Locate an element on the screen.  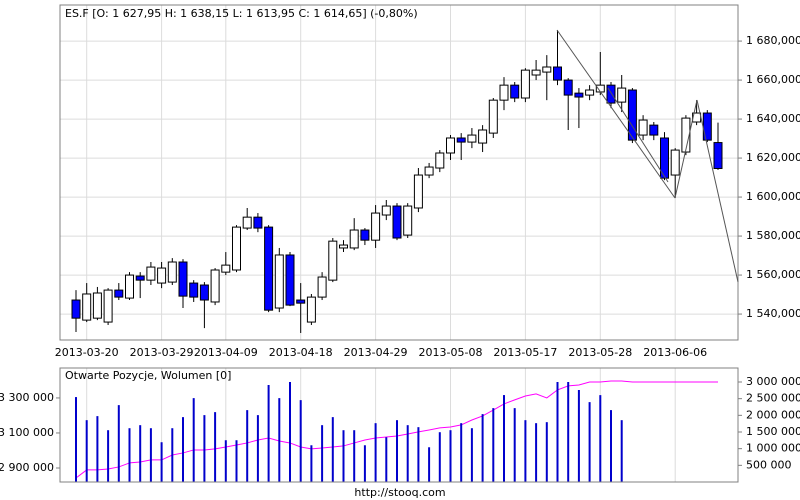
y-tick-label: 1 580,000 is located at coordinates (773, 235).